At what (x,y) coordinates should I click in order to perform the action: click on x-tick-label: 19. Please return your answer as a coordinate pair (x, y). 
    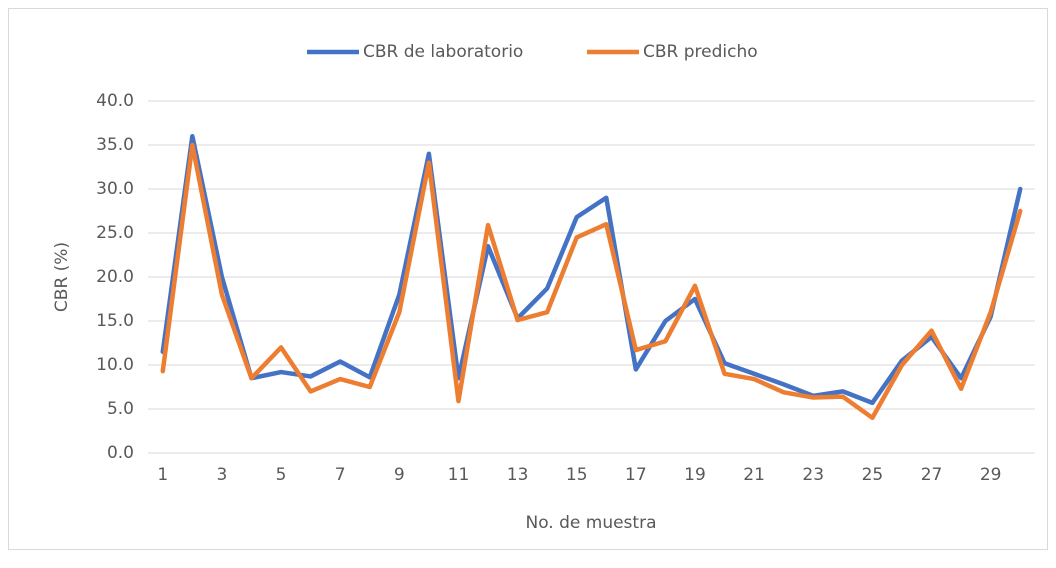
    Looking at the image, I should click on (695, 475).